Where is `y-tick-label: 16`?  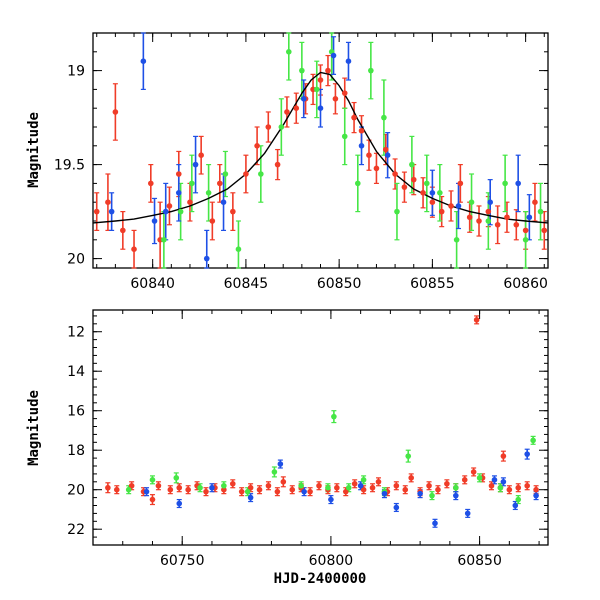 y-tick-label: 16 is located at coordinates (76, 412).